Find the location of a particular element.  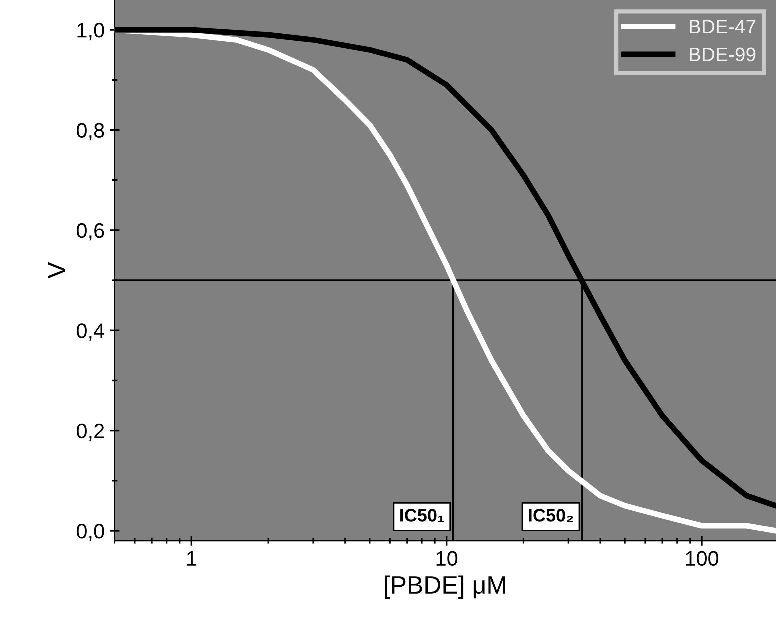

y-tick-label: 0,8 is located at coordinates (90, 131).